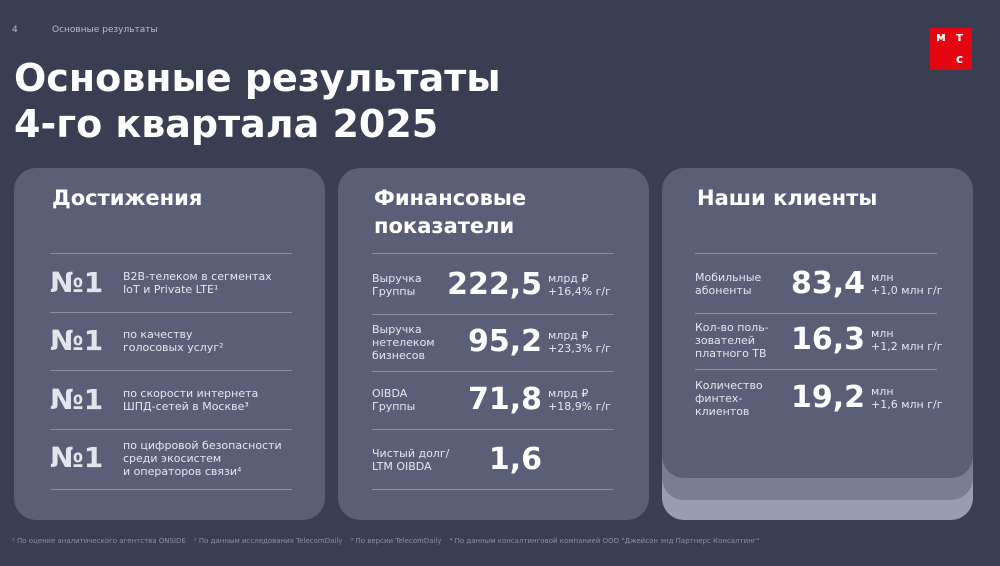 This screenshot has width=1000, height=566. I want to click on metric-label: финтех-, so click(719, 398).